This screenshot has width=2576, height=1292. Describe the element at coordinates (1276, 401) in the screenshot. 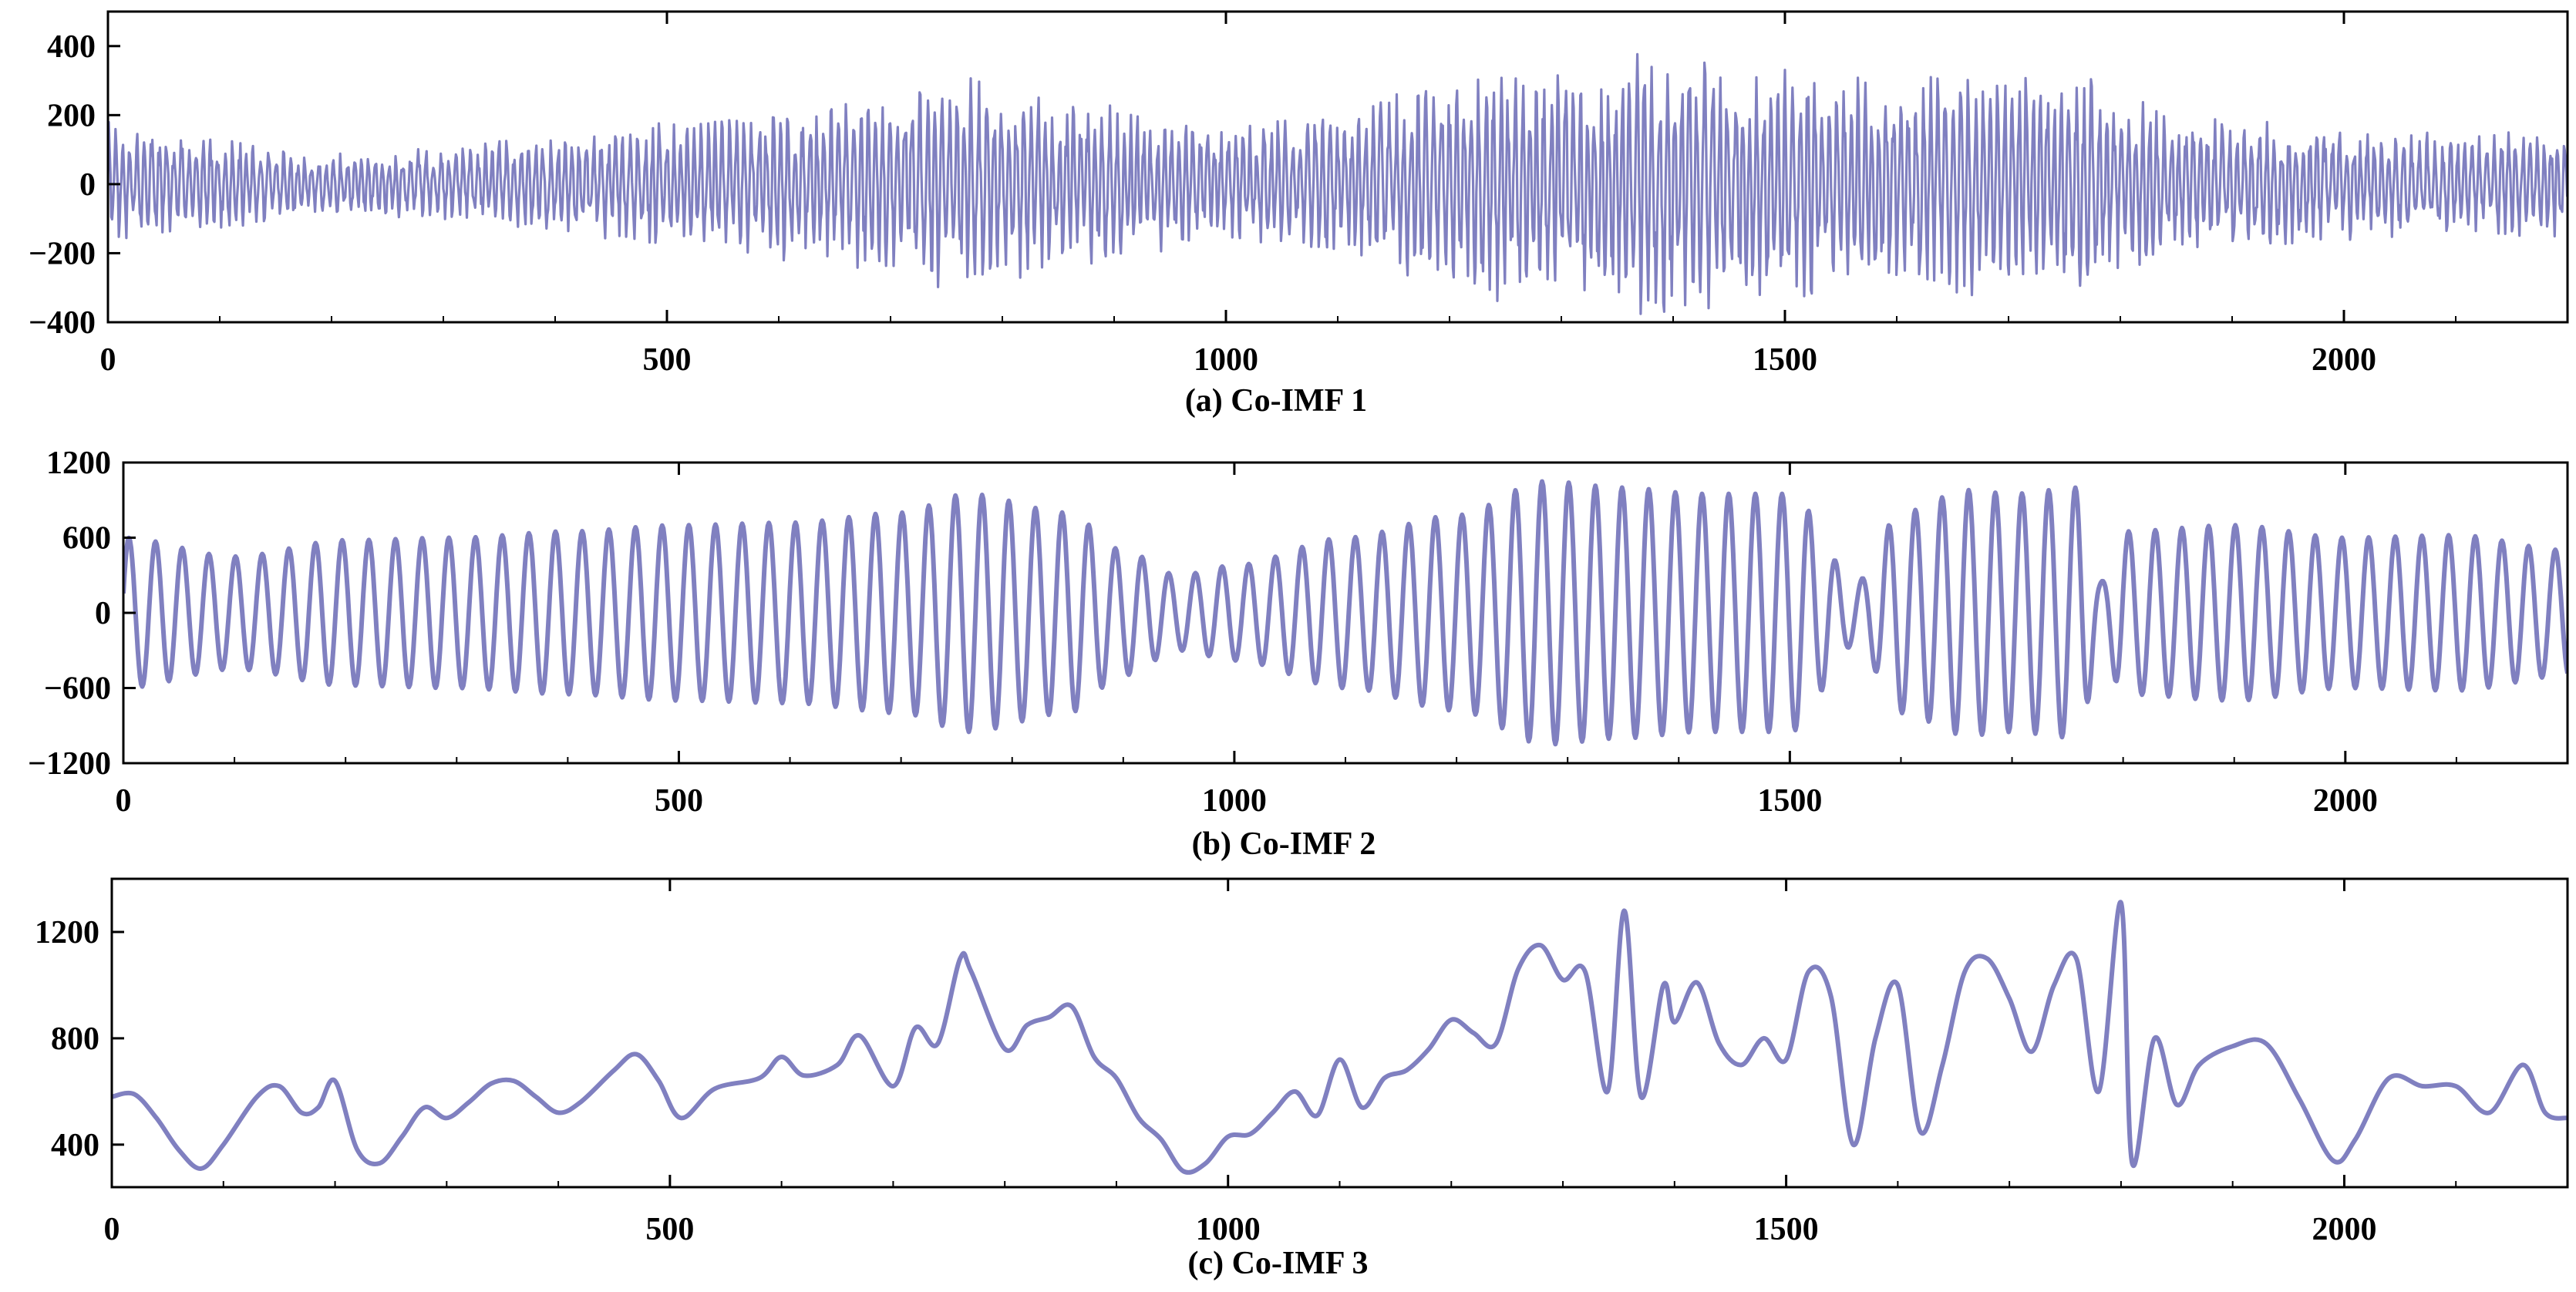

I see `panel-caption: (a) Co-IMF 1` at that location.